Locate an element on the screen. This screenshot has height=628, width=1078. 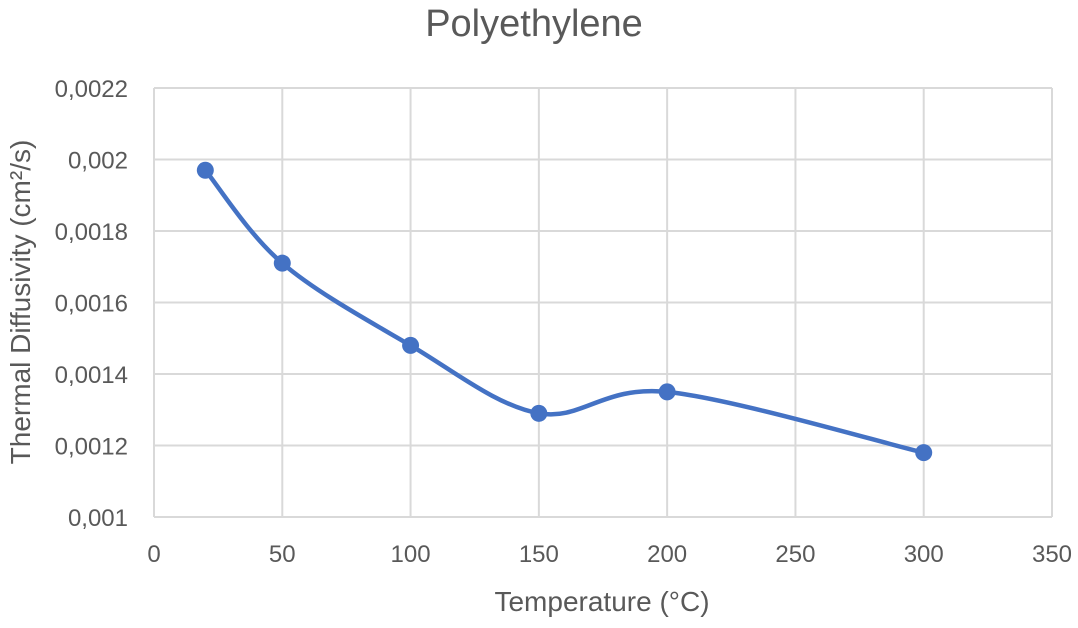
x-tick-label: 0 is located at coordinates (153, 554).